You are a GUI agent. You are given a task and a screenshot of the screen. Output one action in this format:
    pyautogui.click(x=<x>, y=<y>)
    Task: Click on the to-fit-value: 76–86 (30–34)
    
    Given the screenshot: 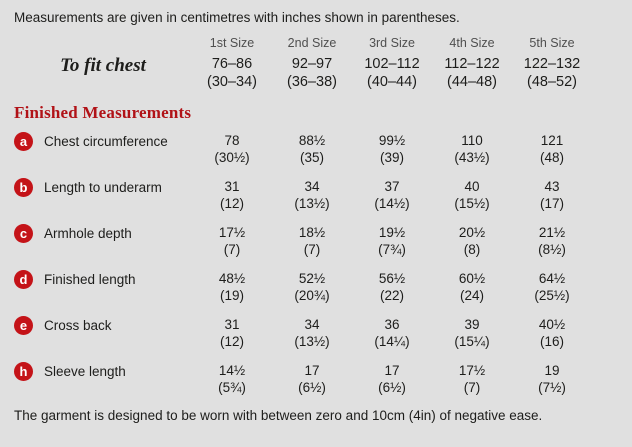 What is the action you would take?
    pyautogui.click(x=232, y=73)
    